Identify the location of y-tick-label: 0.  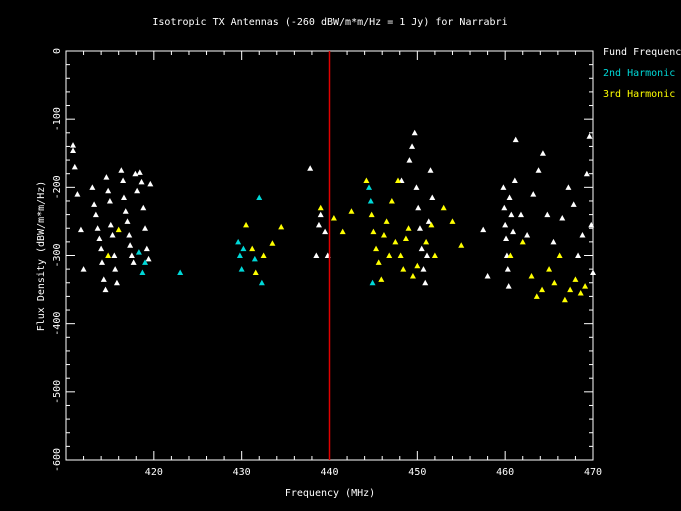
(57, 51).